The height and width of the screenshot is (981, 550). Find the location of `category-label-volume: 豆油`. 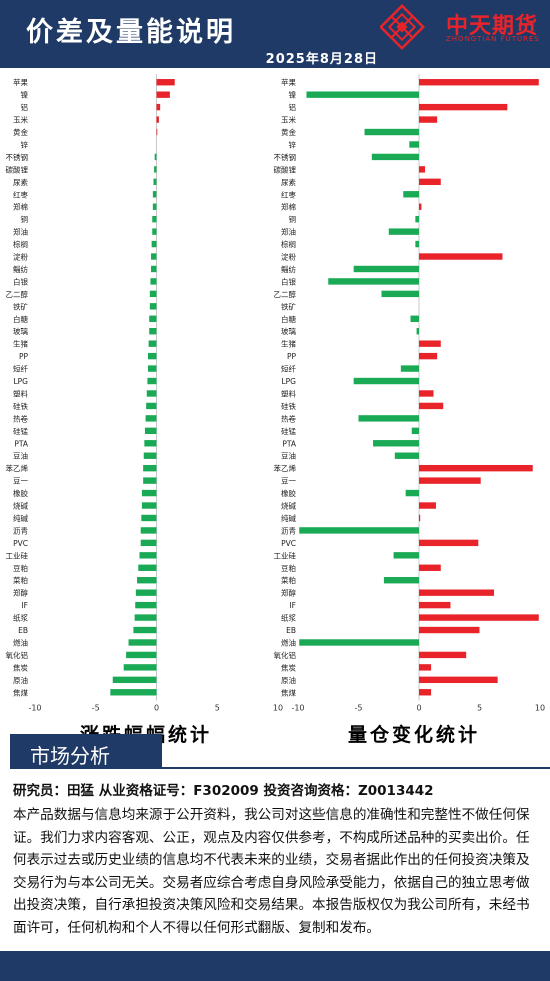

category-label-volume: 豆油 is located at coordinates (288, 456).